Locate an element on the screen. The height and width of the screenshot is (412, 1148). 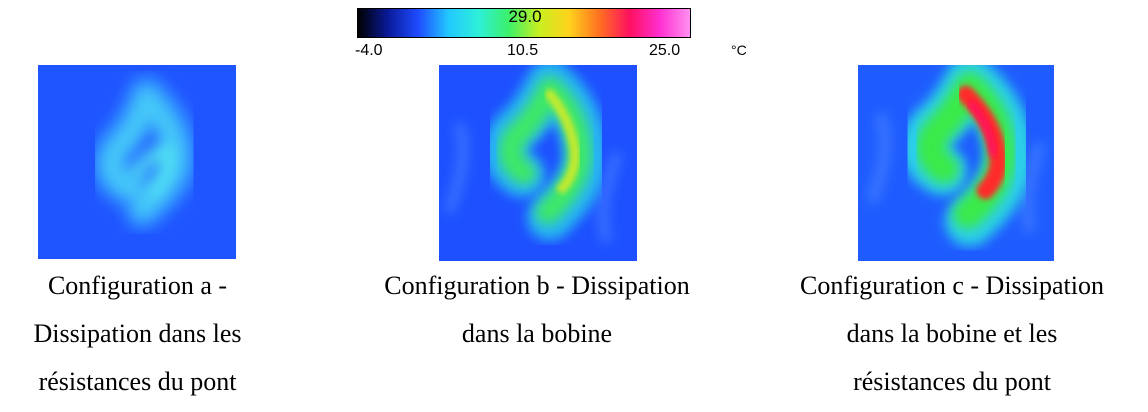
caption-line: dans la bobine is located at coordinates (537, 333).